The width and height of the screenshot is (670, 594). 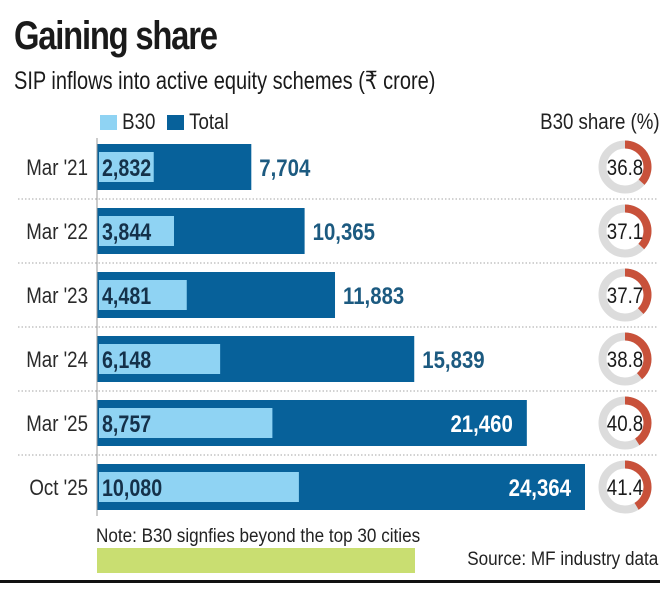 I want to click on legend-label-b30: B30, so click(x=139, y=121).